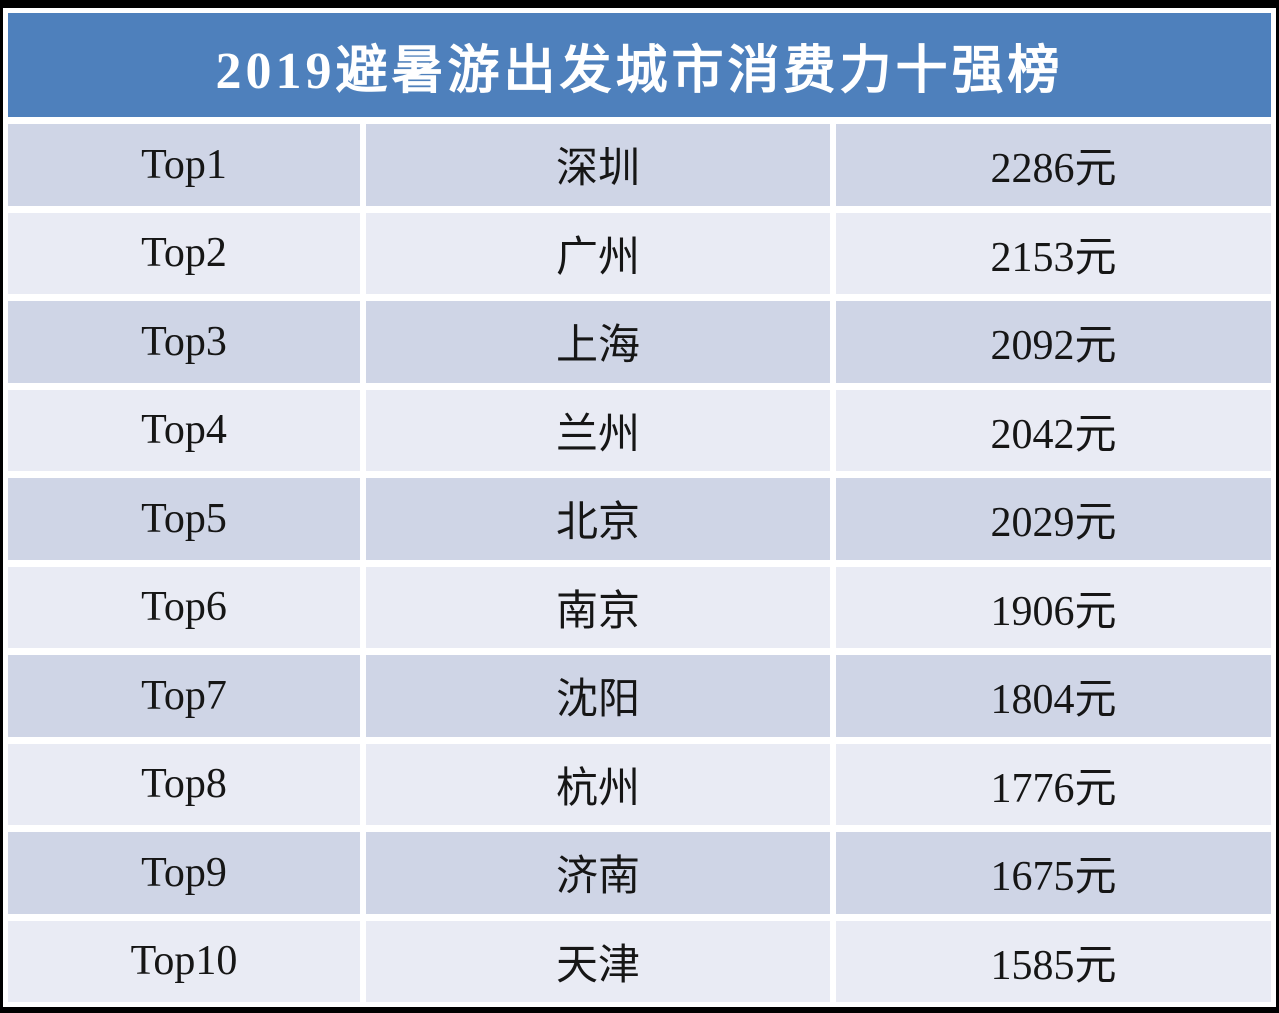 The image size is (1279, 1013). Describe the element at coordinates (598, 784) in the screenshot. I see `city-cell: 杭州` at that location.